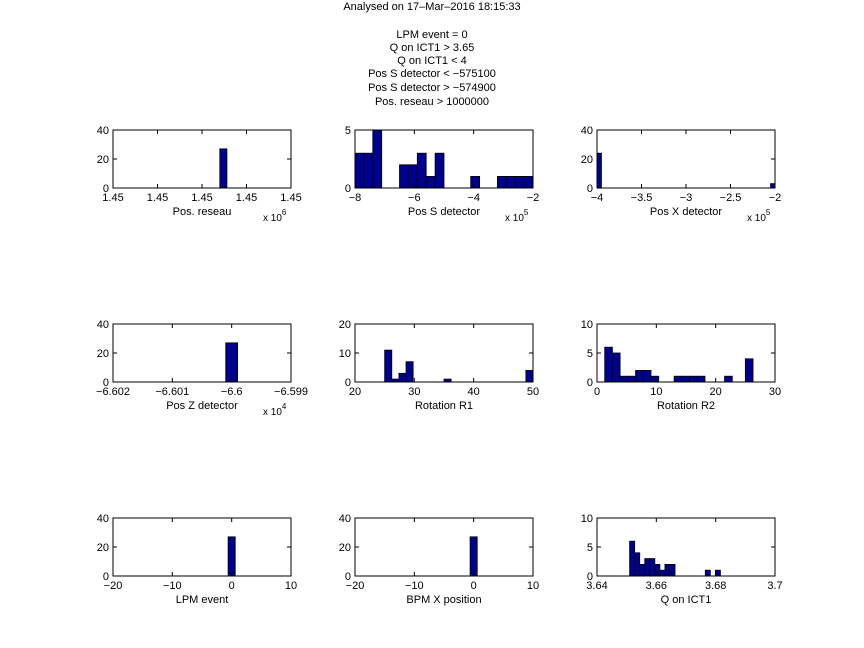 The height and width of the screenshot is (648, 864). Describe the element at coordinates (432, 102) in the screenshot. I see `filter-line: Pos. reseau > 1000000` at that location.